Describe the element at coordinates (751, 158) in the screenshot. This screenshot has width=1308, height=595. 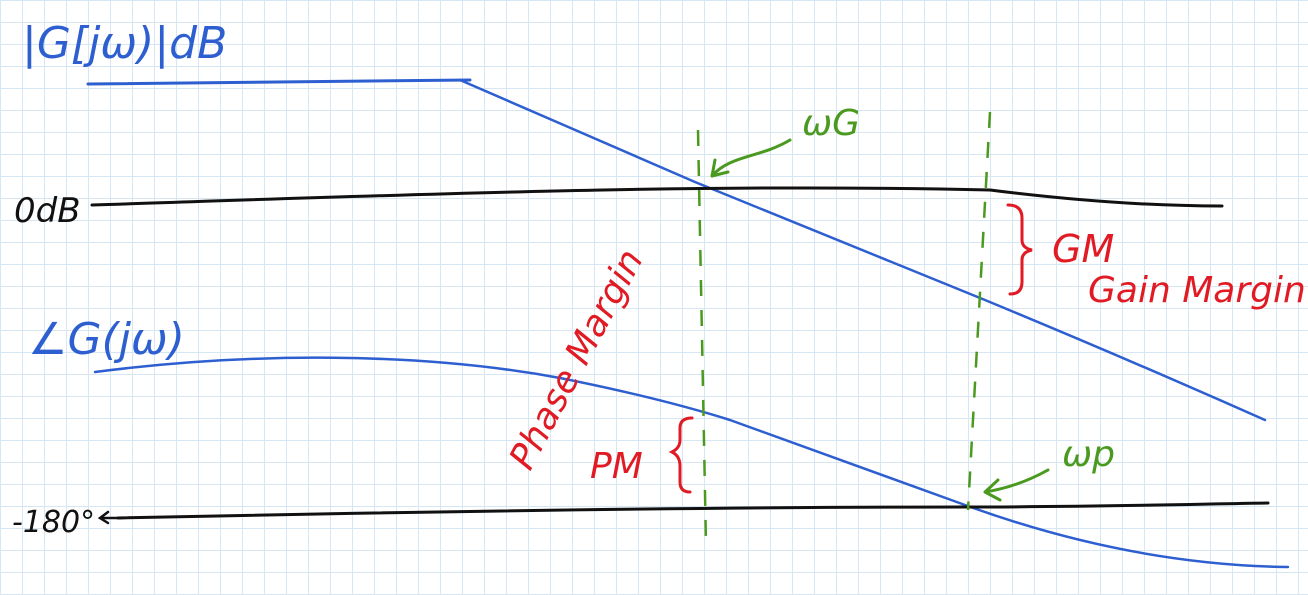
I see `omega-g-arrow` at that location.